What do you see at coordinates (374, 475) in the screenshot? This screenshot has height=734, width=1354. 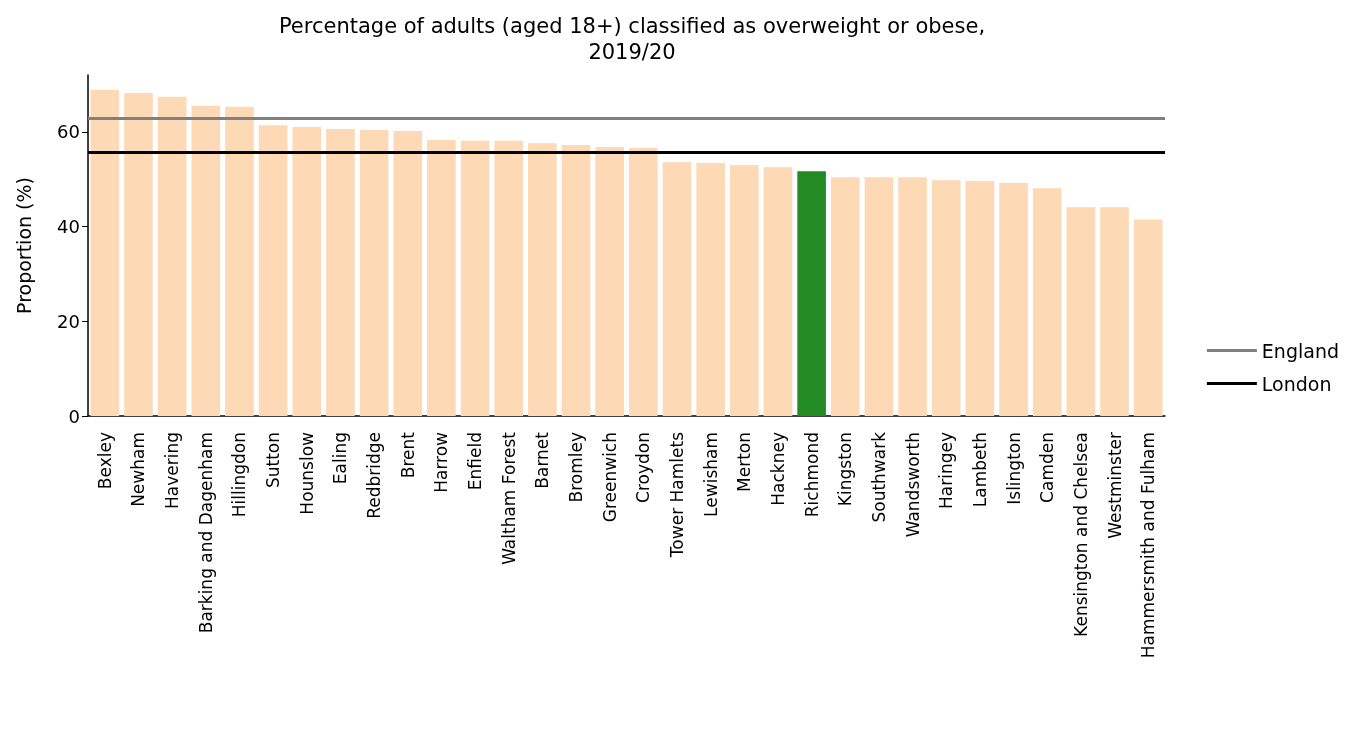 I see `x-tick-label: Redbridge` at bounding box center [374, 475].